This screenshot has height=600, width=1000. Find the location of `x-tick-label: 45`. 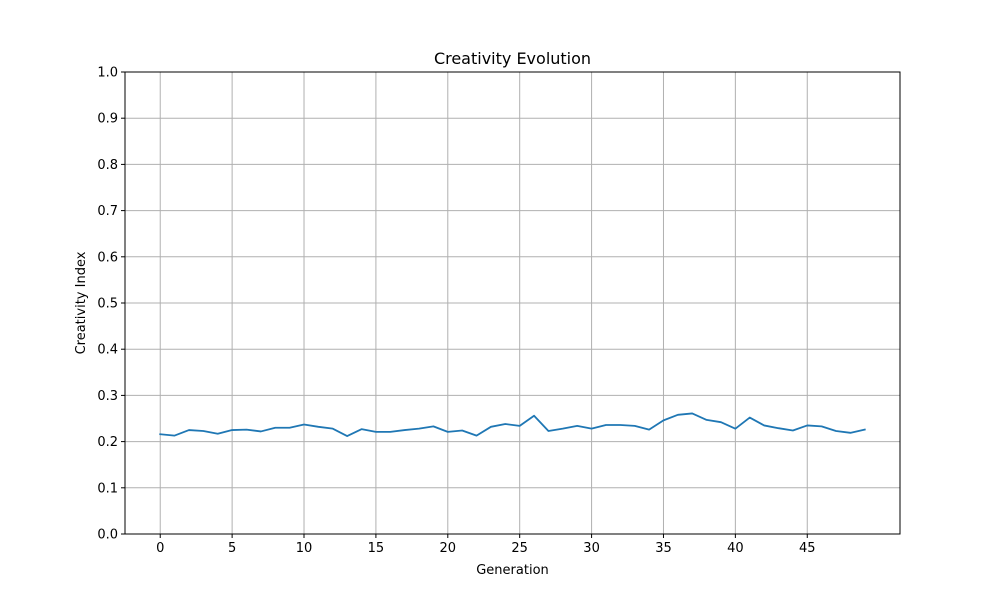

x-tick-label: 45 is located at coordinates (807, 548).